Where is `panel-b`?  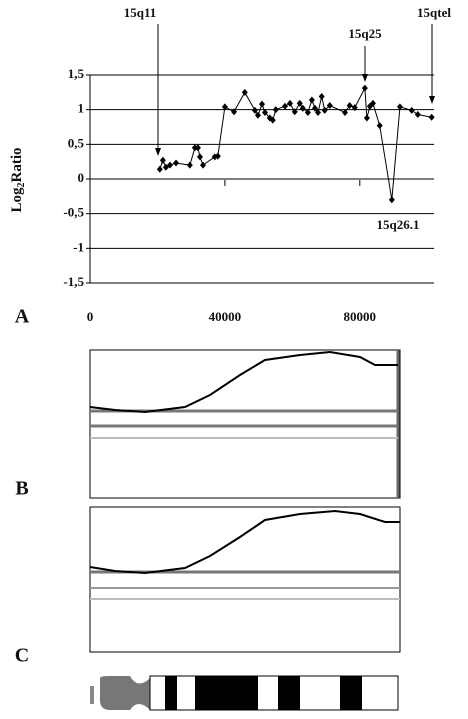 panel-b is located at coordinates (245, 424).